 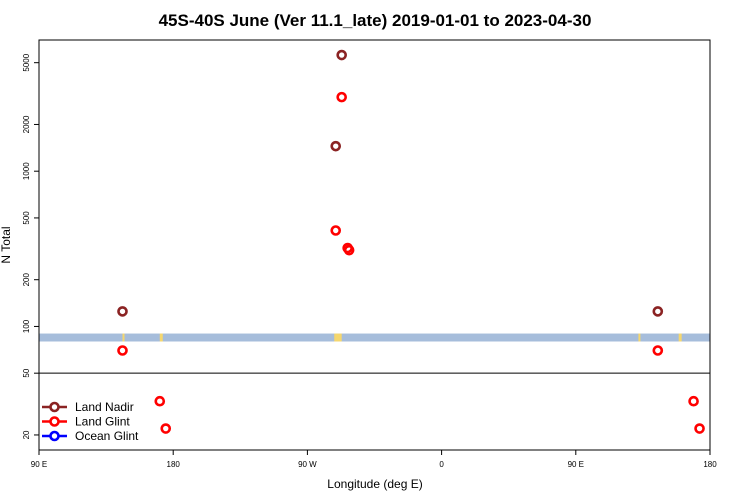 What do you see at coordinates (6, 244) in the screenshot?
I see `y-axis-label: N Total` at bounding box center [6, 244].